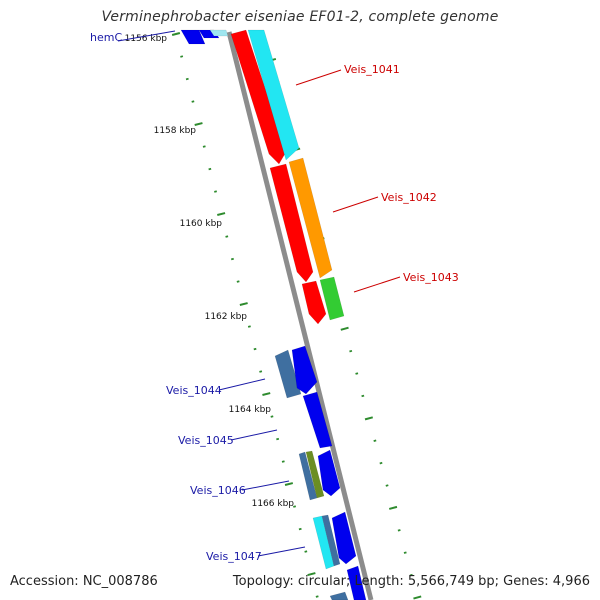 The height and width of the screenshot is (600, 600). What do you see at coordinates (250, 410) in the screenshot?
I see `kbp-label: 1164 kbp` at bounding box center [250, 410].